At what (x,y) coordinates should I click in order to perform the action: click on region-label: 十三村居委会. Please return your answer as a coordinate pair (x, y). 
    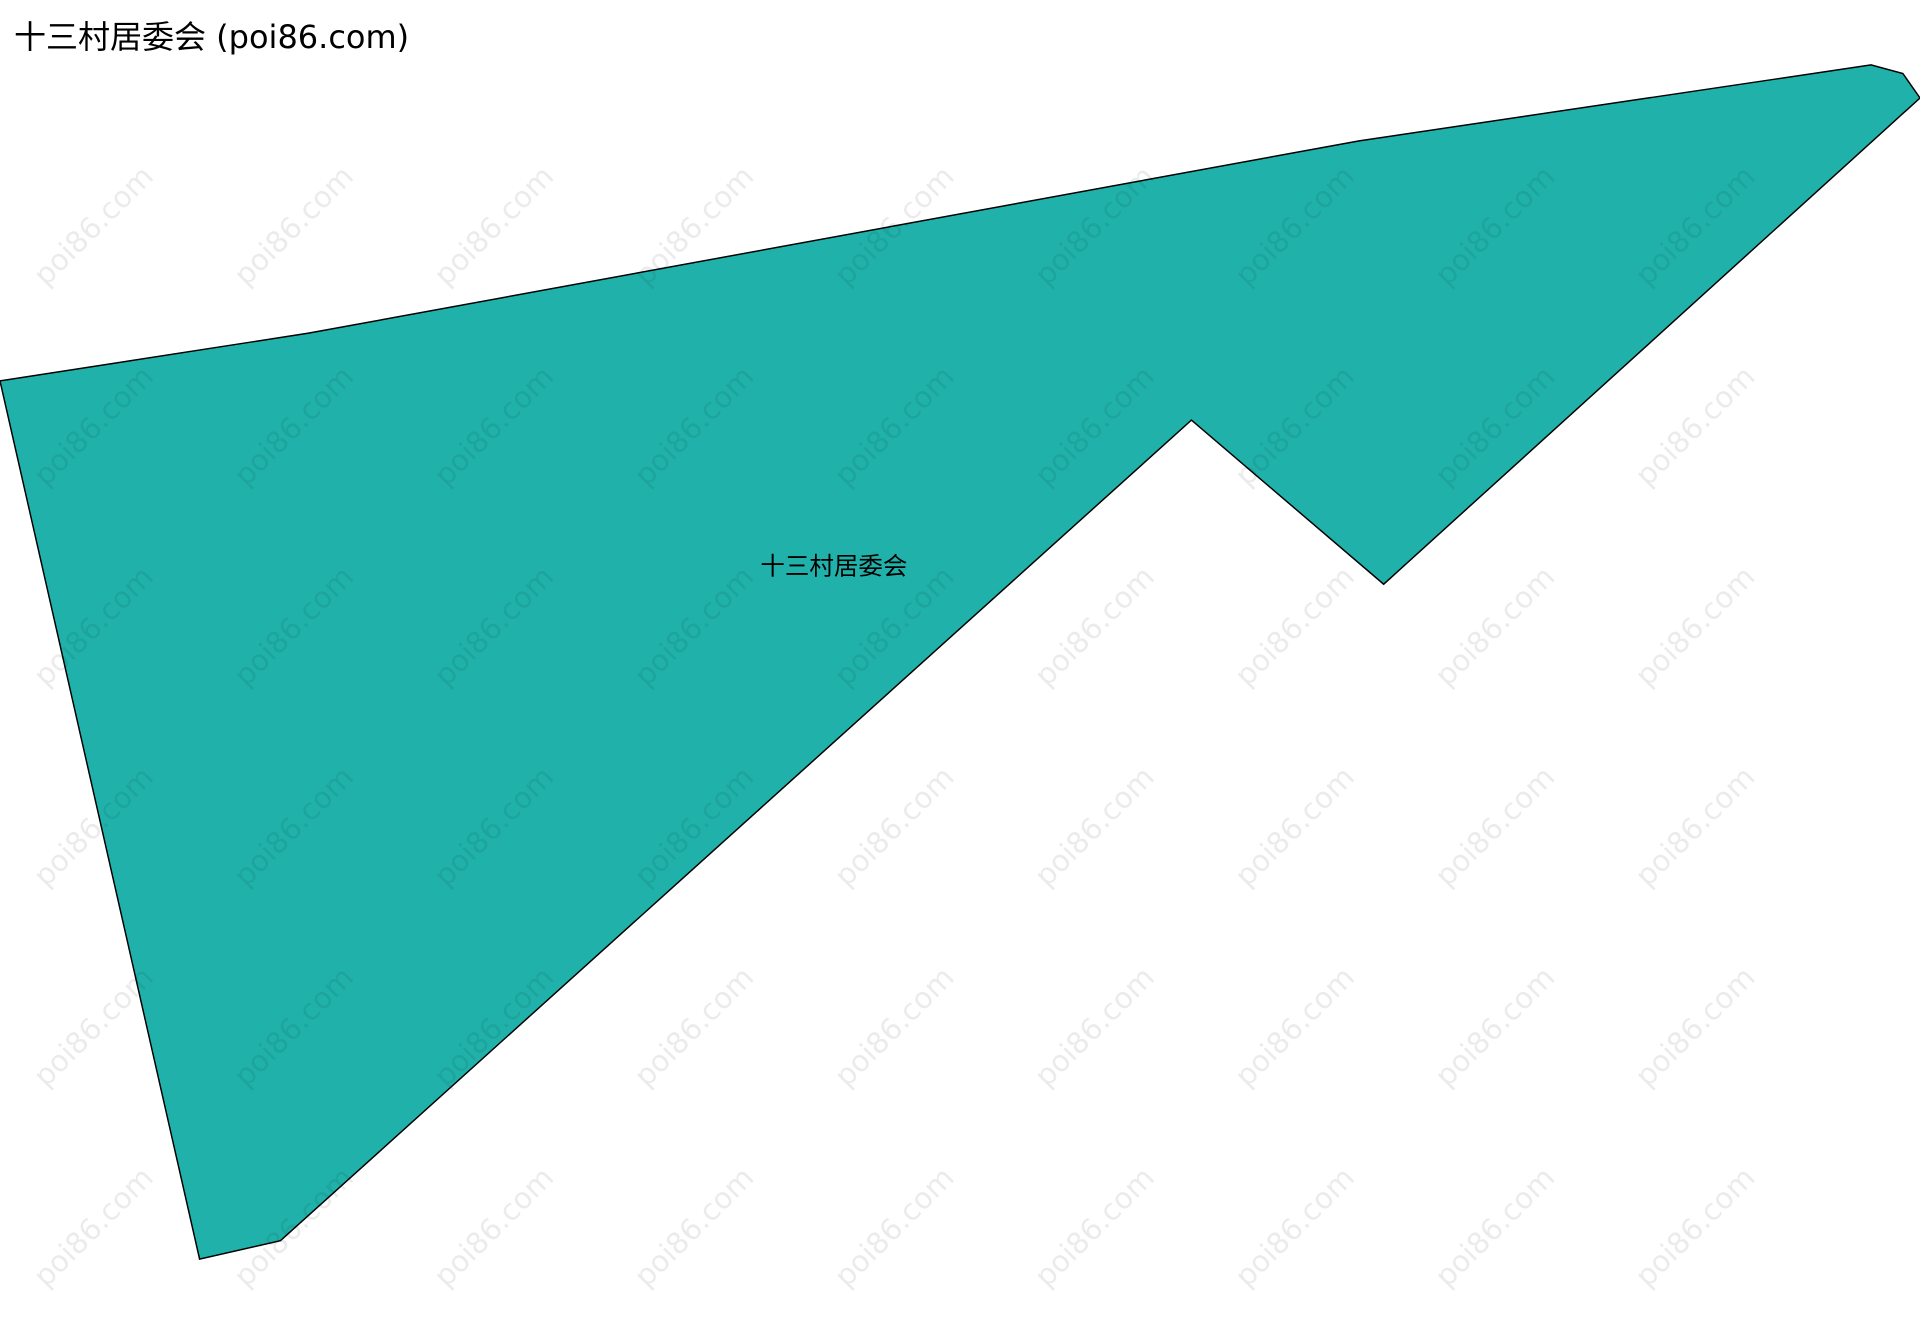
    Looking at the image, I should click on (833, 565).